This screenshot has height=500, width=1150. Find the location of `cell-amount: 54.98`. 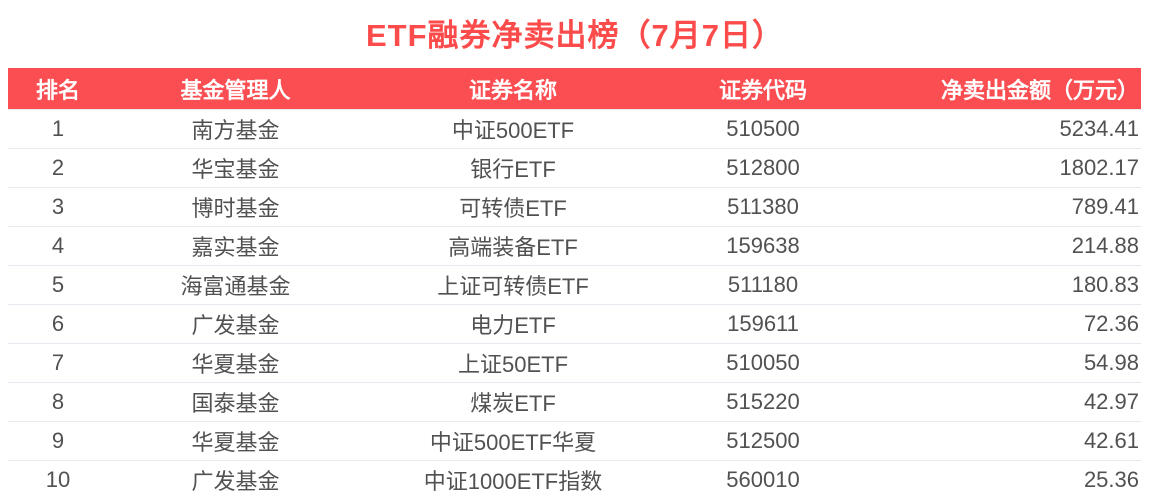

cell-amount: 54.98 is located at coordinates (1111, 362).